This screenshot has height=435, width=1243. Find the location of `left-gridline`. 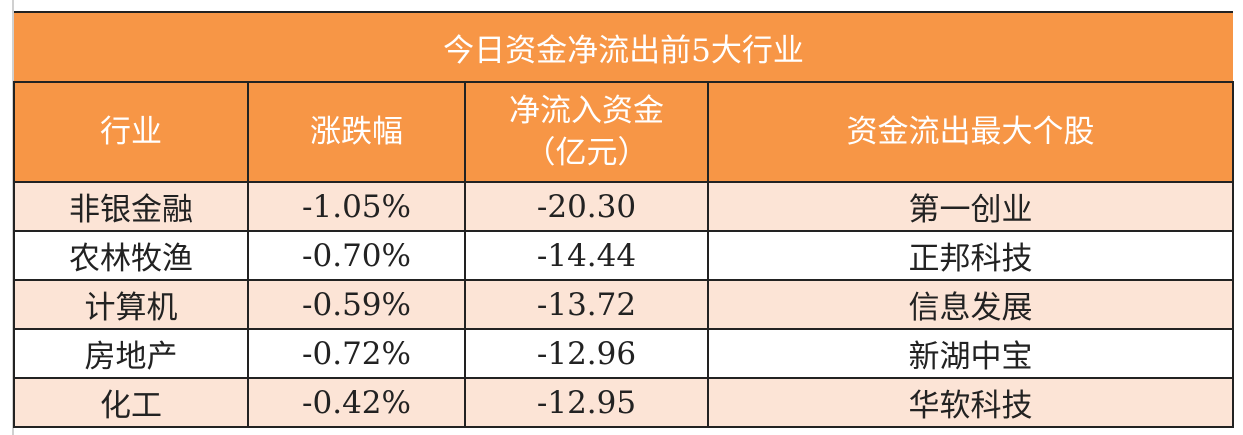

left-gridline is located at coordinates (13, 217).